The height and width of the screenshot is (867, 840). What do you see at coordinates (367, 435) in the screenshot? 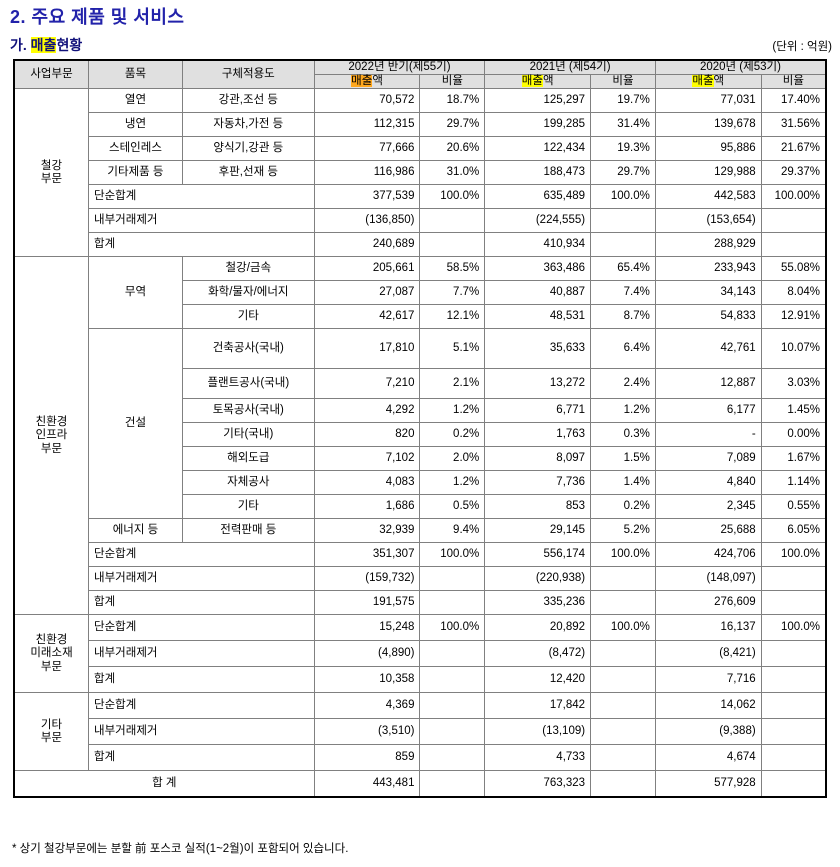
I see `amount-2022: 820` at bounding box center [367, 435].